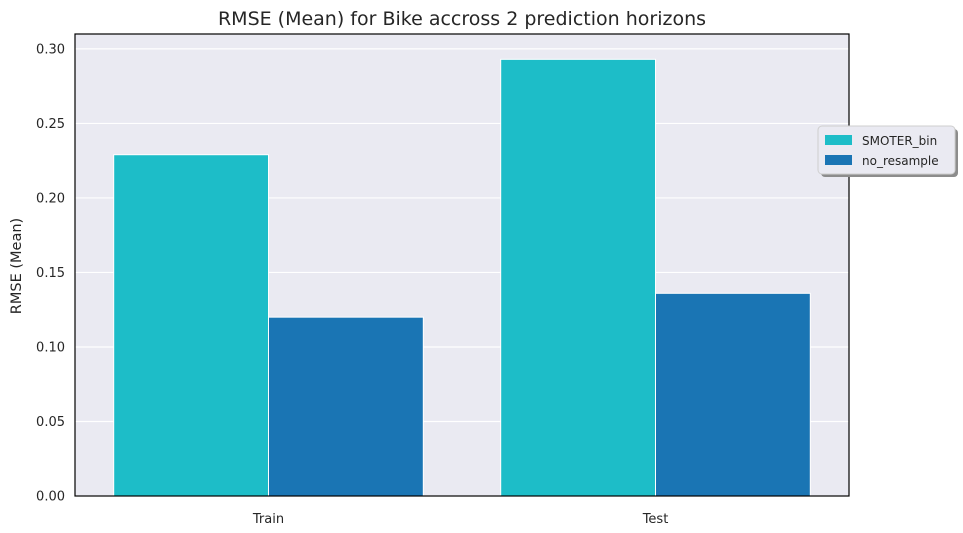 Image resolution: width=963 pixels, height=533 pixels. Describe the element at coordinates (50, 422) in the screenshot. I see `y-tick-label: 0.05` at that location.